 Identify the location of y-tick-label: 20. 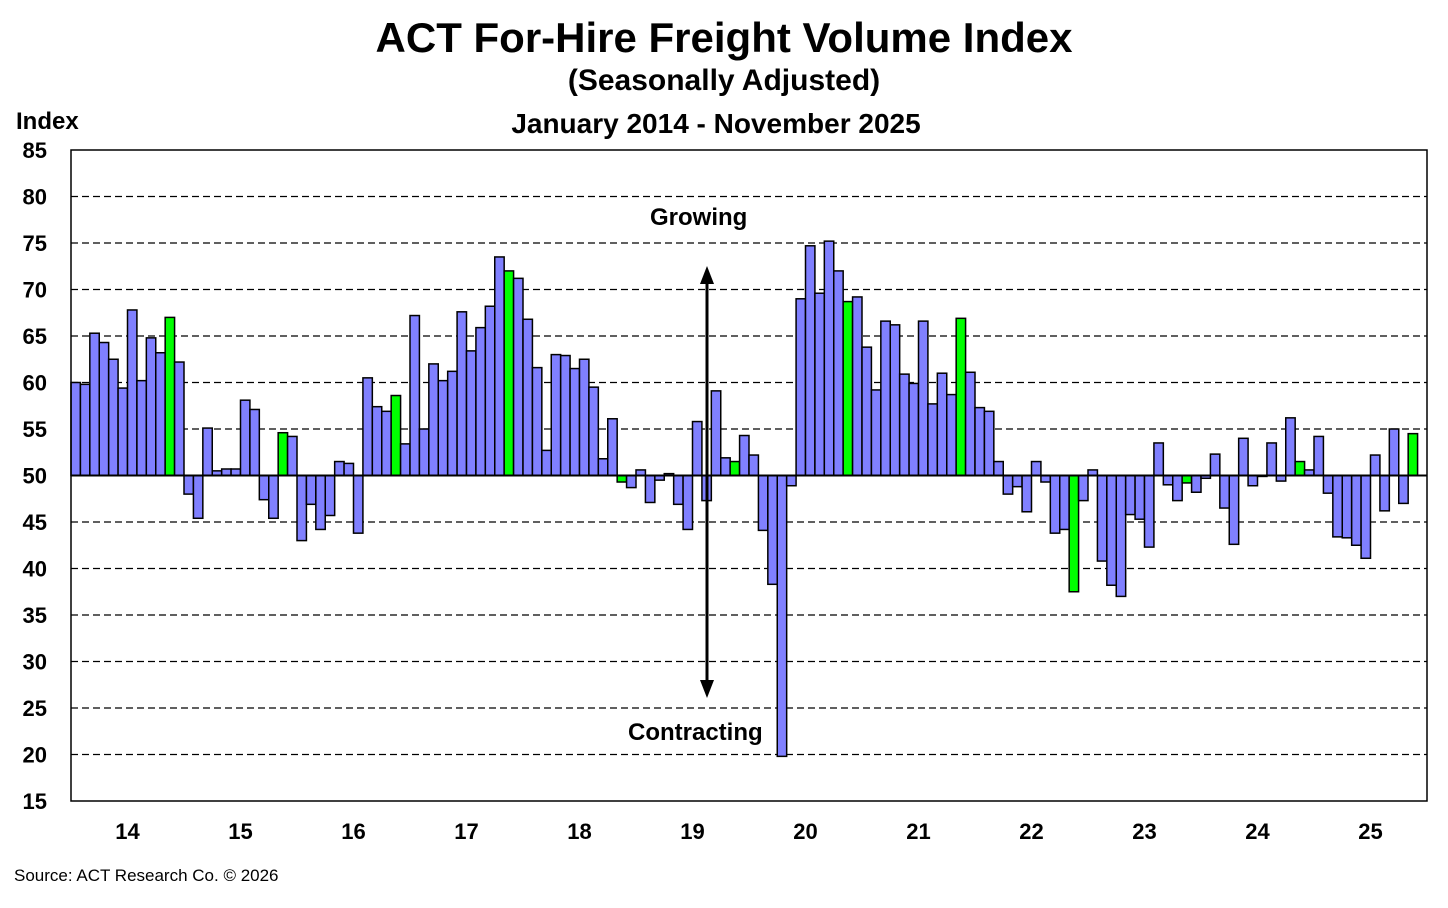
(35, 755).